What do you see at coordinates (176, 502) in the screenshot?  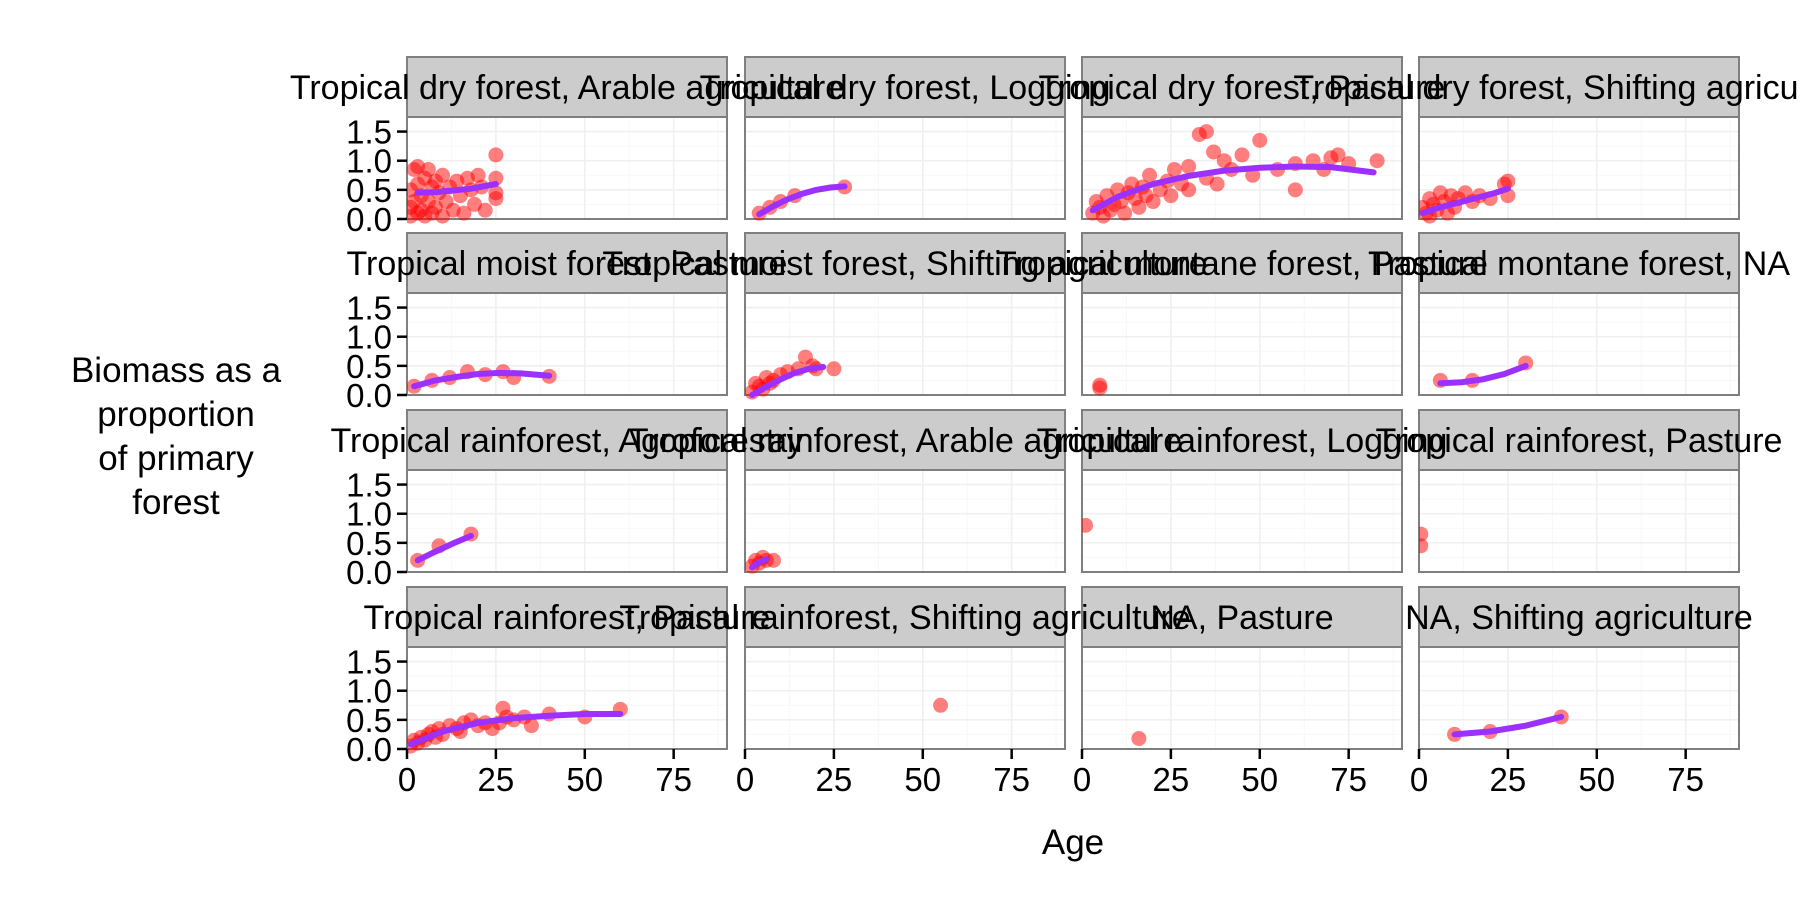 I see `y-axis-title-line: forest` at bounding box center [176, 502].